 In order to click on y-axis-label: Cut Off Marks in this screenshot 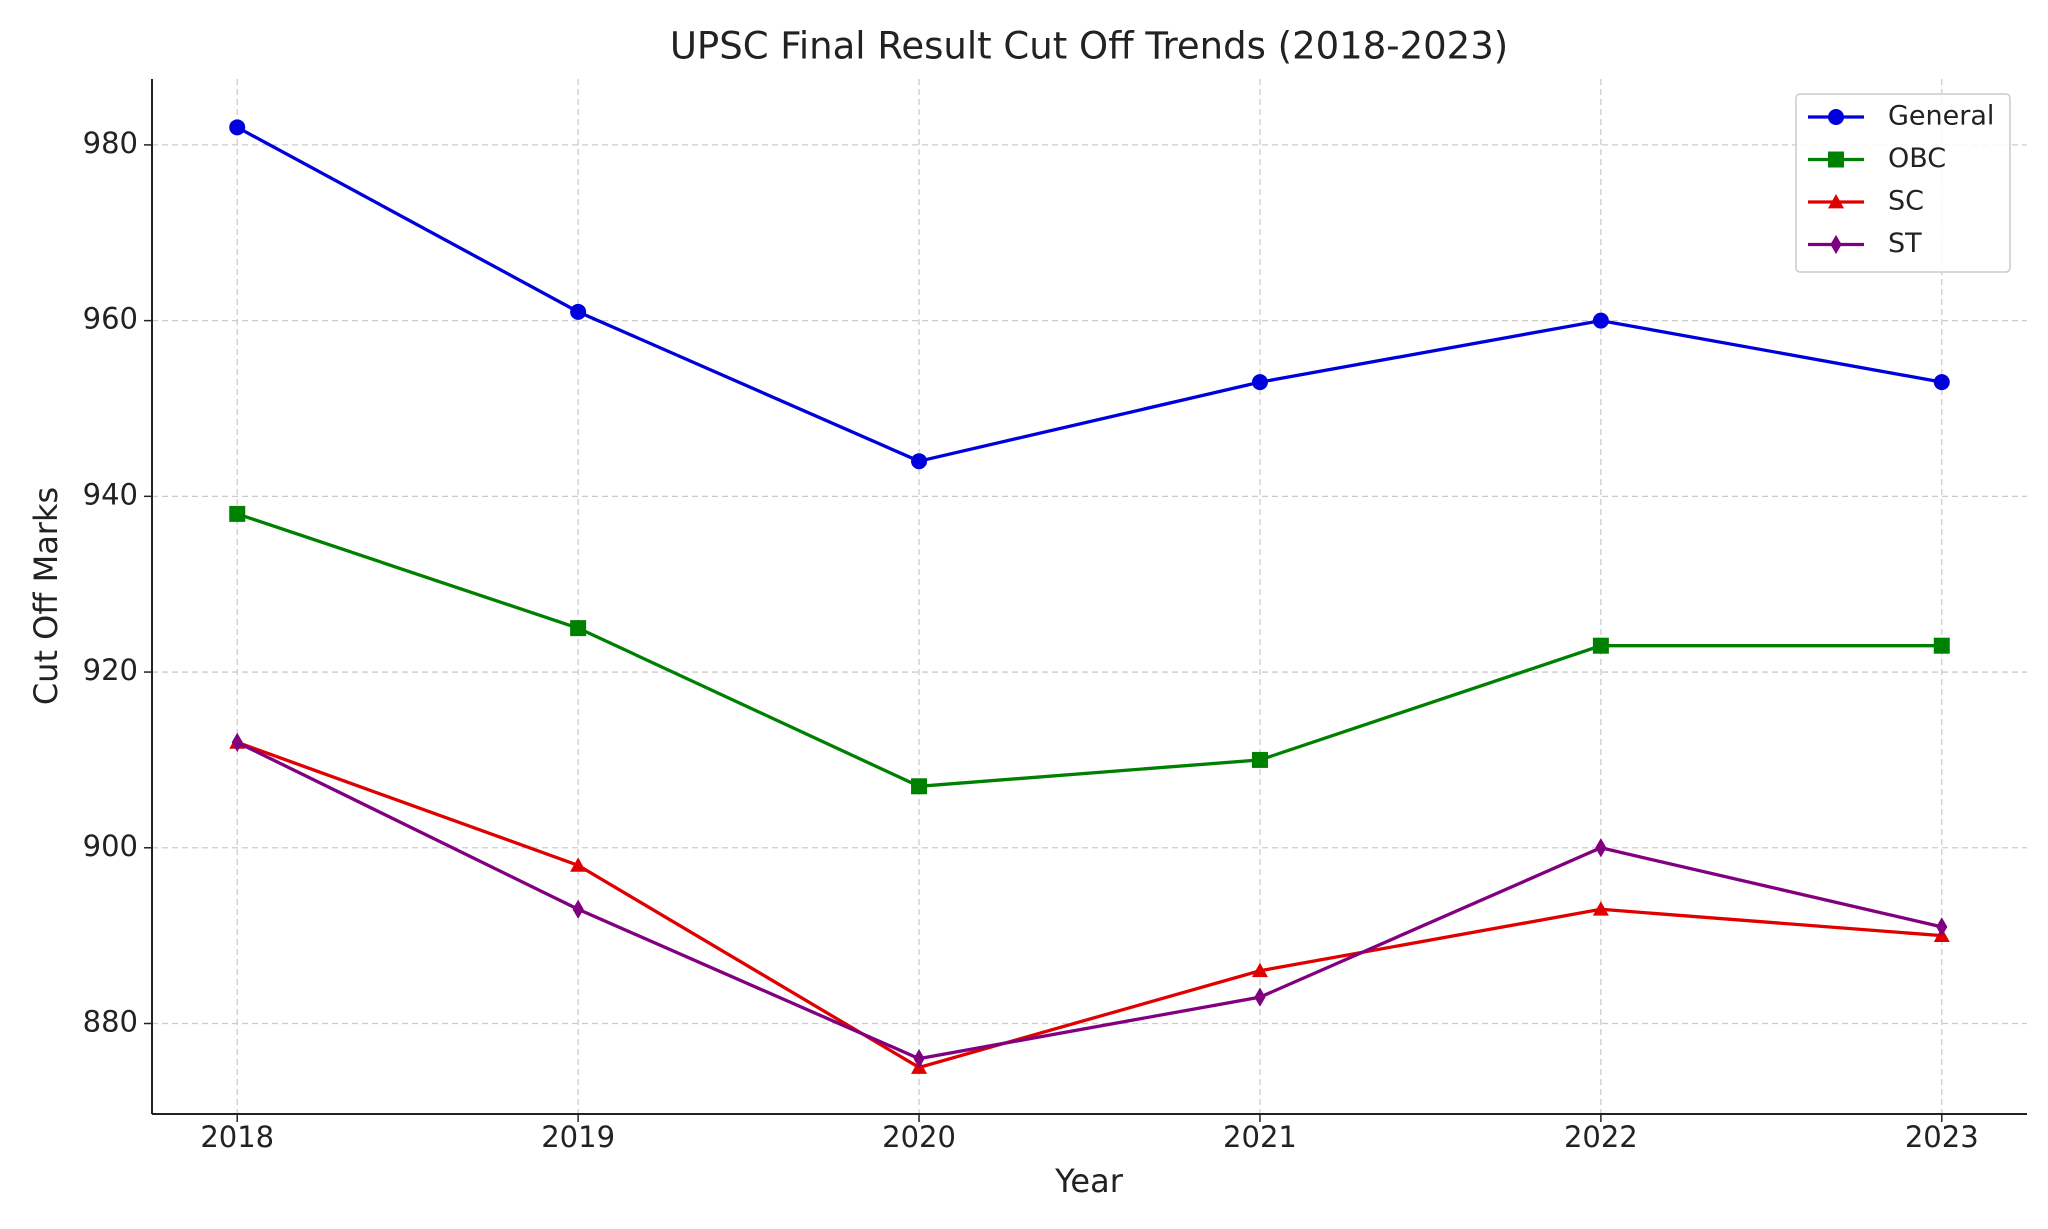, I will do `click(46, 596)`.